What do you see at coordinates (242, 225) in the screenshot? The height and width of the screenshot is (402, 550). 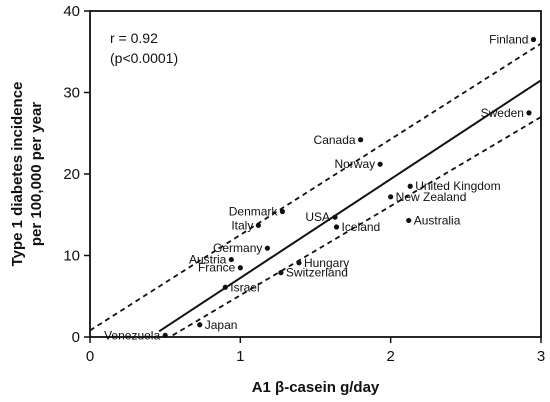 I see `point-label: Italy` at bounding box center [242, 225].